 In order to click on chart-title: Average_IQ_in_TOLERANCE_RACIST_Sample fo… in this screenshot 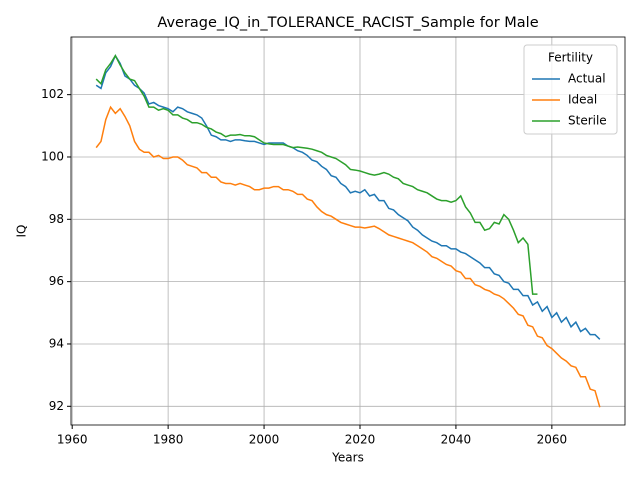, I will do `click(347, 23)`.